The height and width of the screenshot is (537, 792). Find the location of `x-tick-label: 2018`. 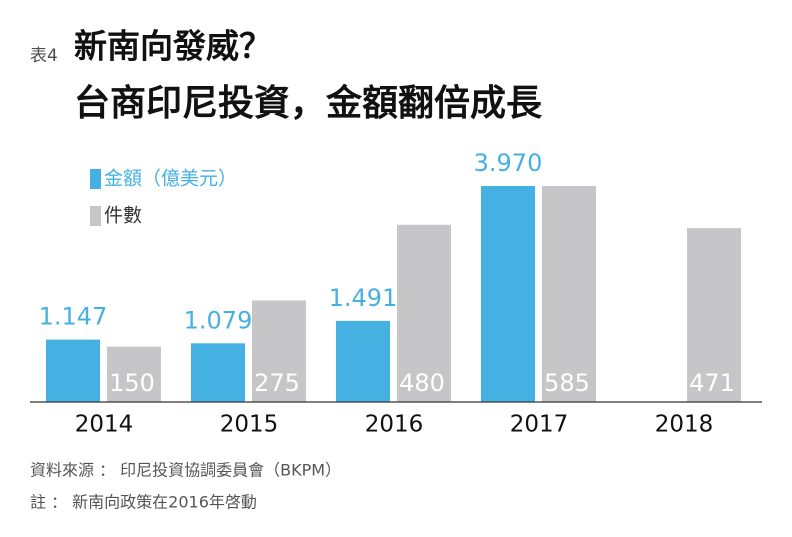

x-tick-label: 2018 is located at coordinates (684, 425).